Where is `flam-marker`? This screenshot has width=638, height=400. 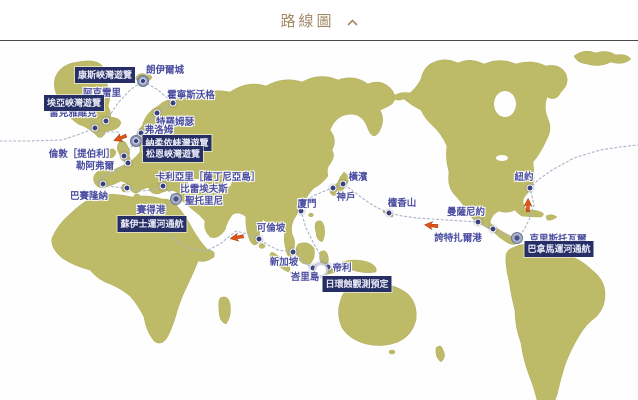
flam-marker is located at coordinates (141, 133).